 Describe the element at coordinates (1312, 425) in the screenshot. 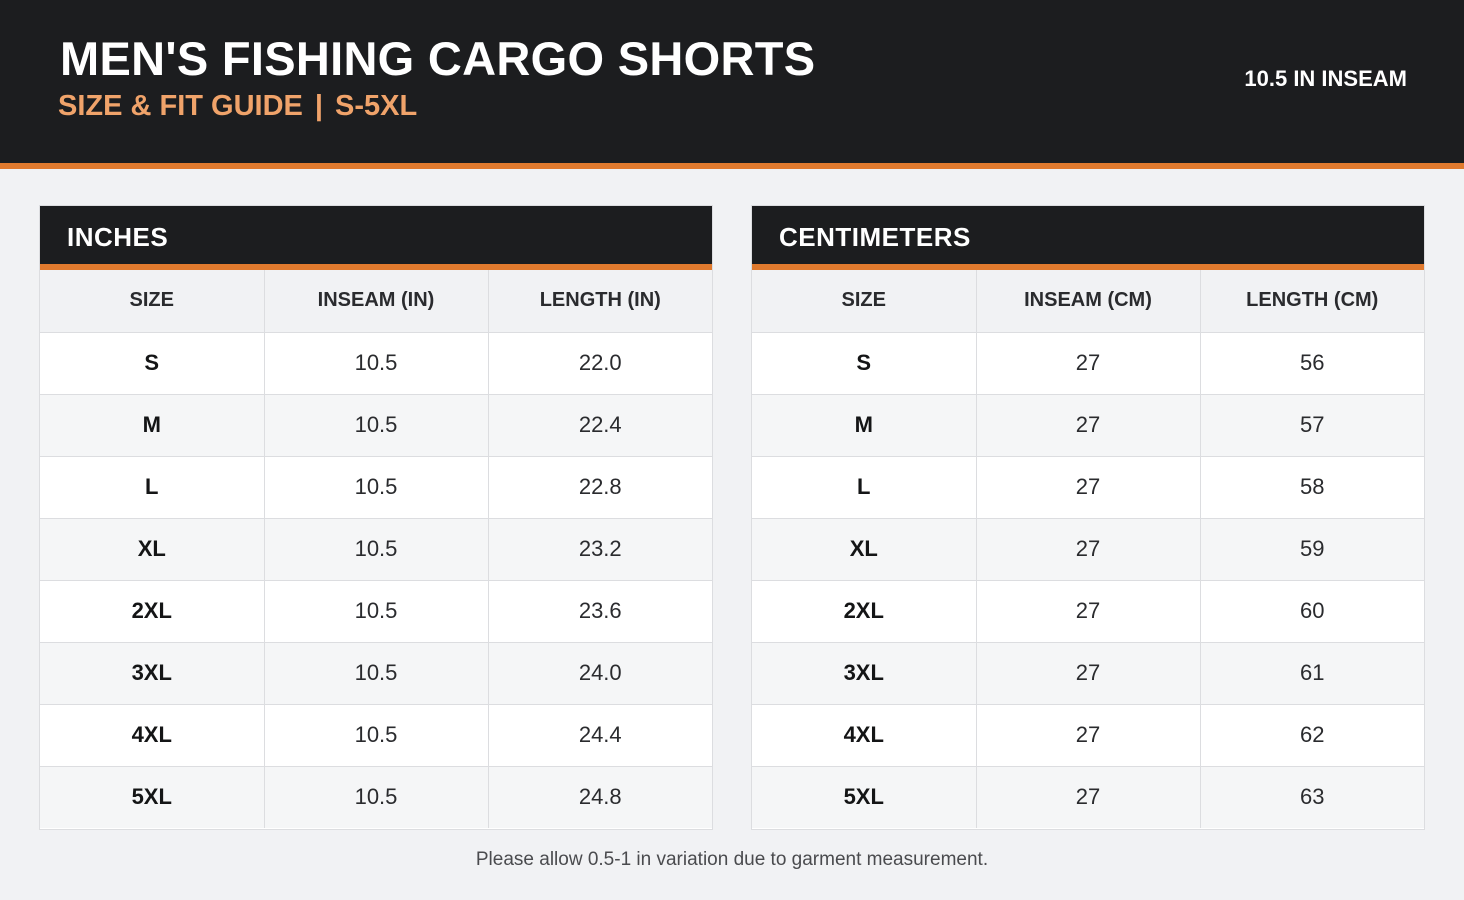

I see `length-cell: 57` at that location.